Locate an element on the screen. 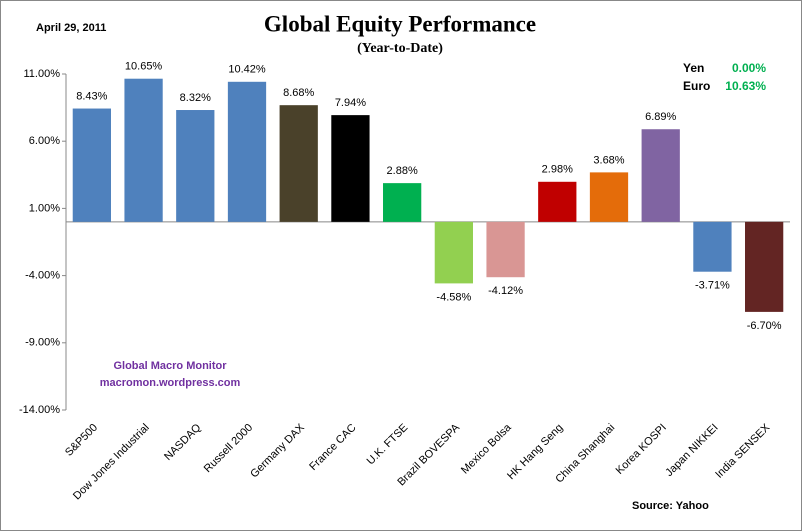 Image resolution: width=802 pixels, height=531 pixels. currency-name: Euro is located at coordinates (696, 86).